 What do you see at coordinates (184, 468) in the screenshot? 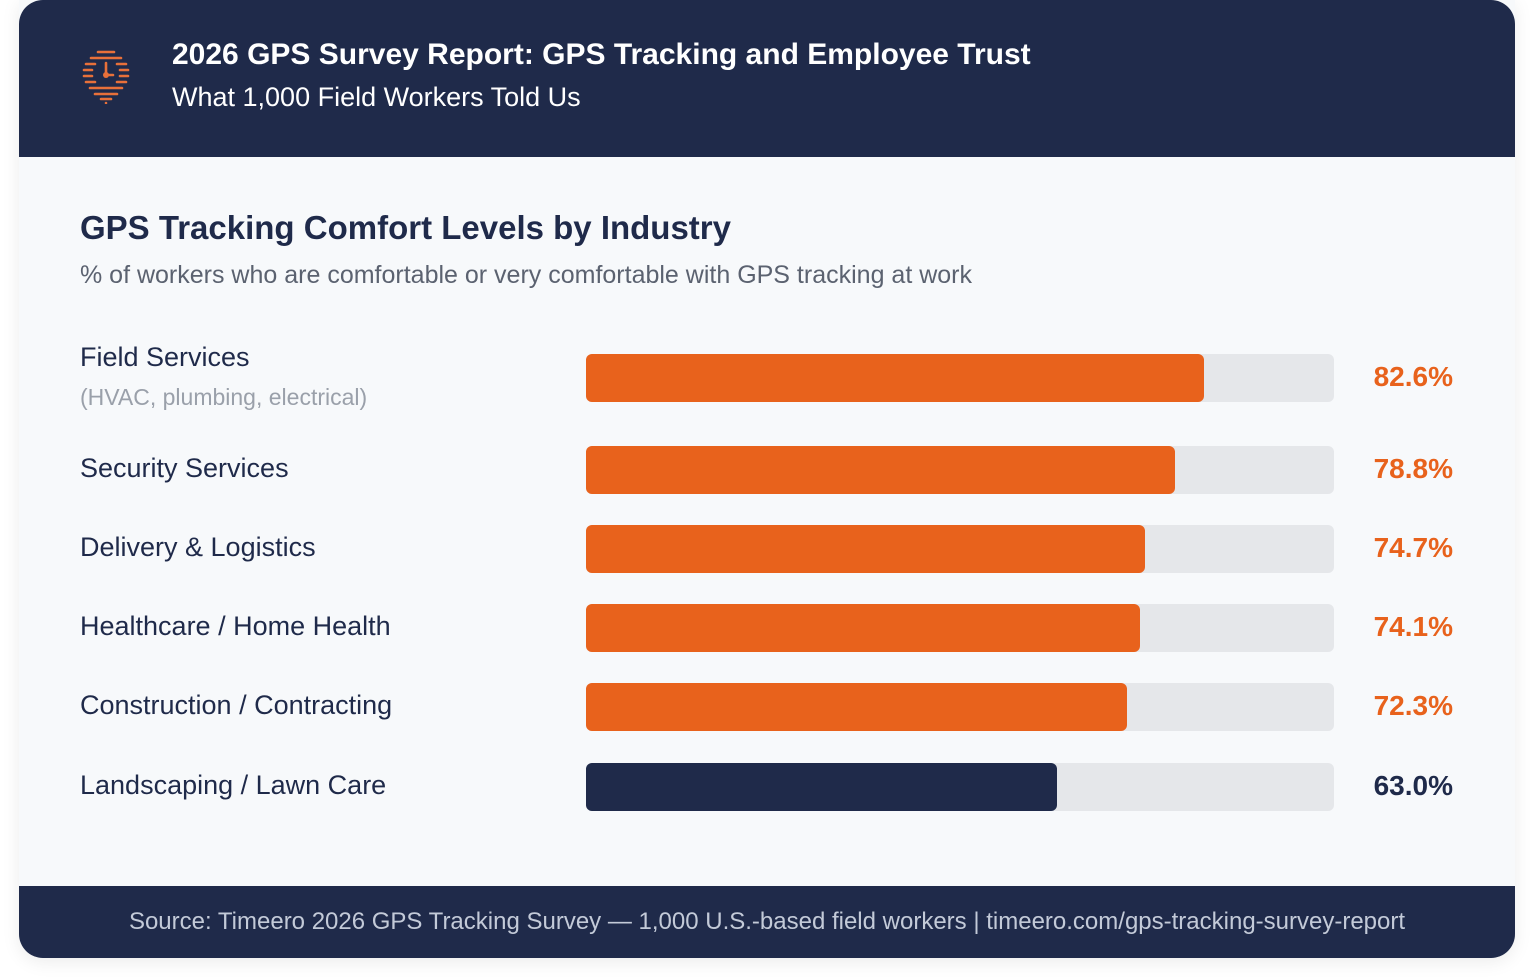
I see `category-label: Security Services` at bounding box center [184, 468].